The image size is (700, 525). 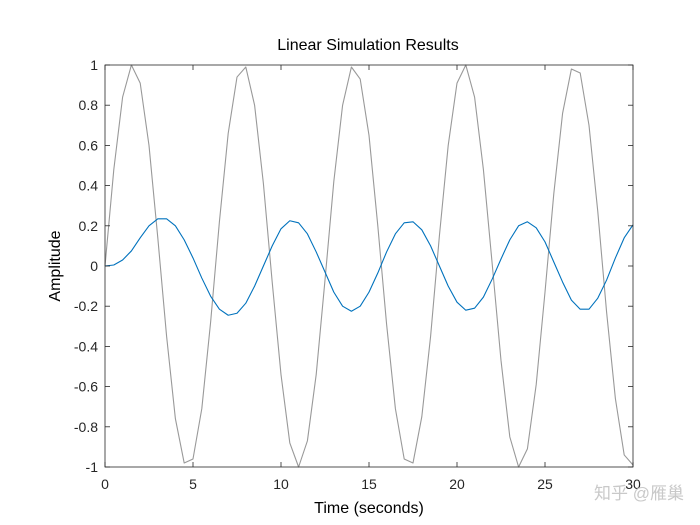 What do you see at coordinates (545, 484) in the screenshot?
I see `x-tick-label: 25` at bounding box center [545, 484].